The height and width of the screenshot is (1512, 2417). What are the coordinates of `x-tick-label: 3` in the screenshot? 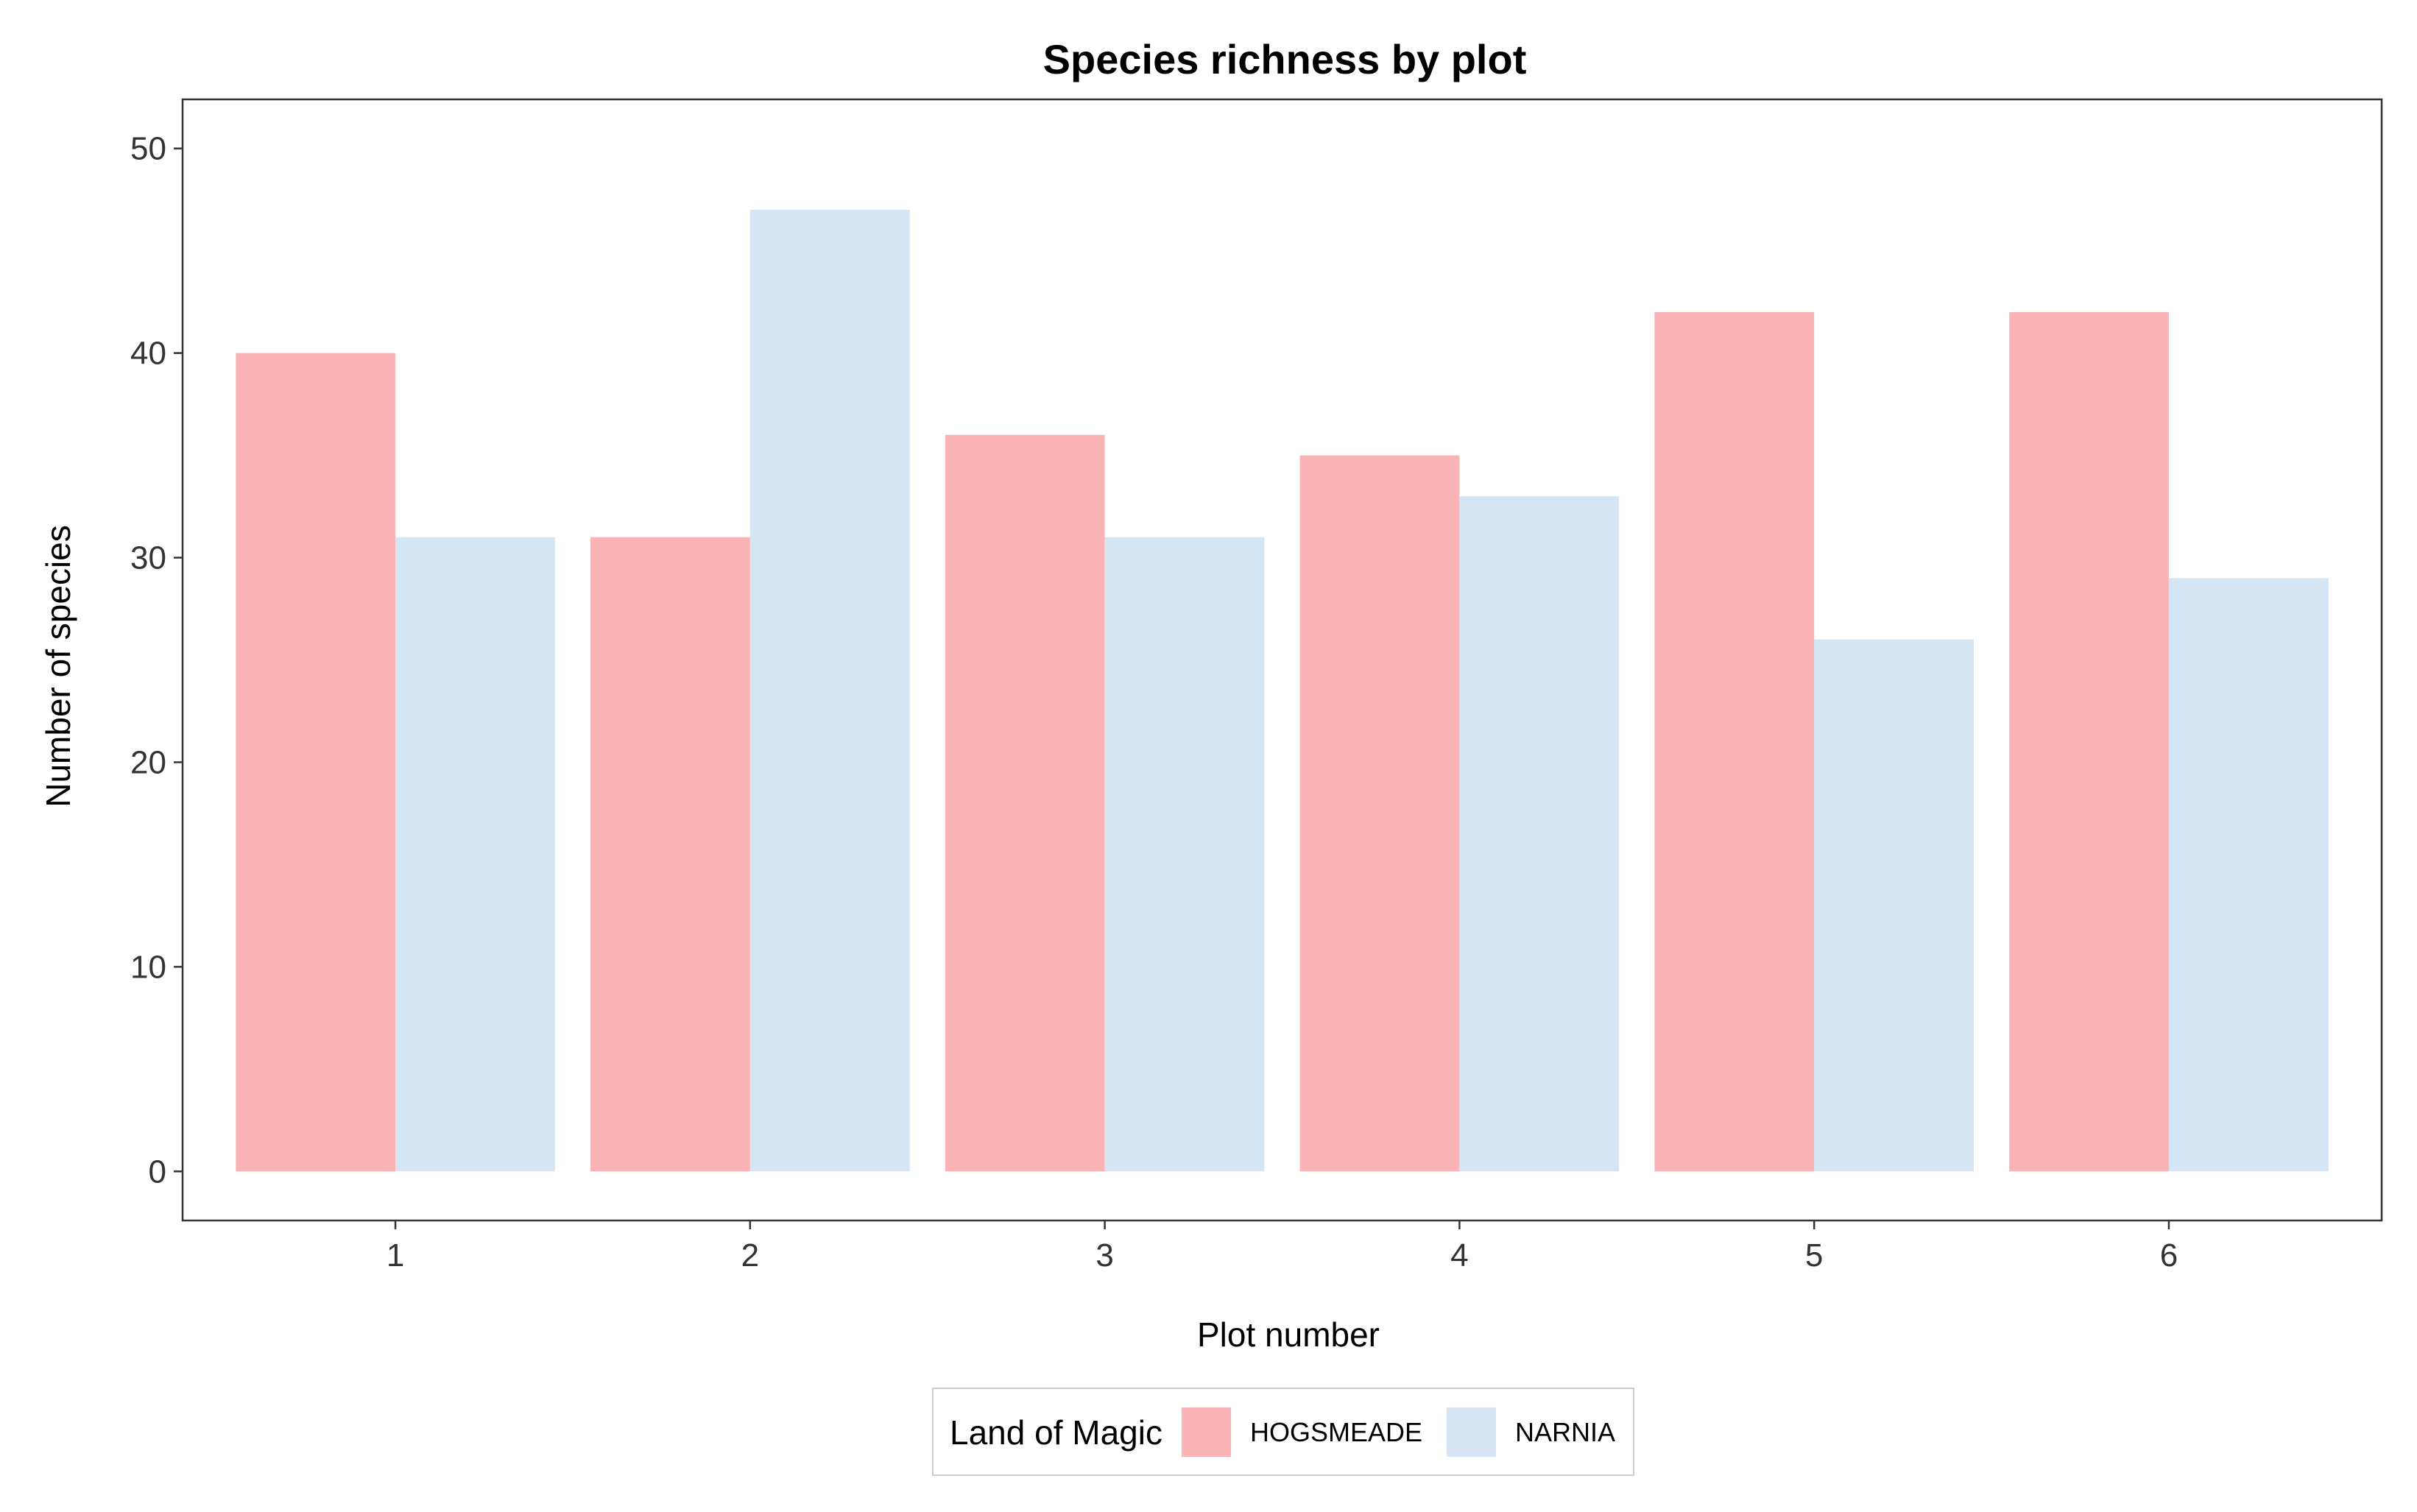 It's located at (1104, 1255).